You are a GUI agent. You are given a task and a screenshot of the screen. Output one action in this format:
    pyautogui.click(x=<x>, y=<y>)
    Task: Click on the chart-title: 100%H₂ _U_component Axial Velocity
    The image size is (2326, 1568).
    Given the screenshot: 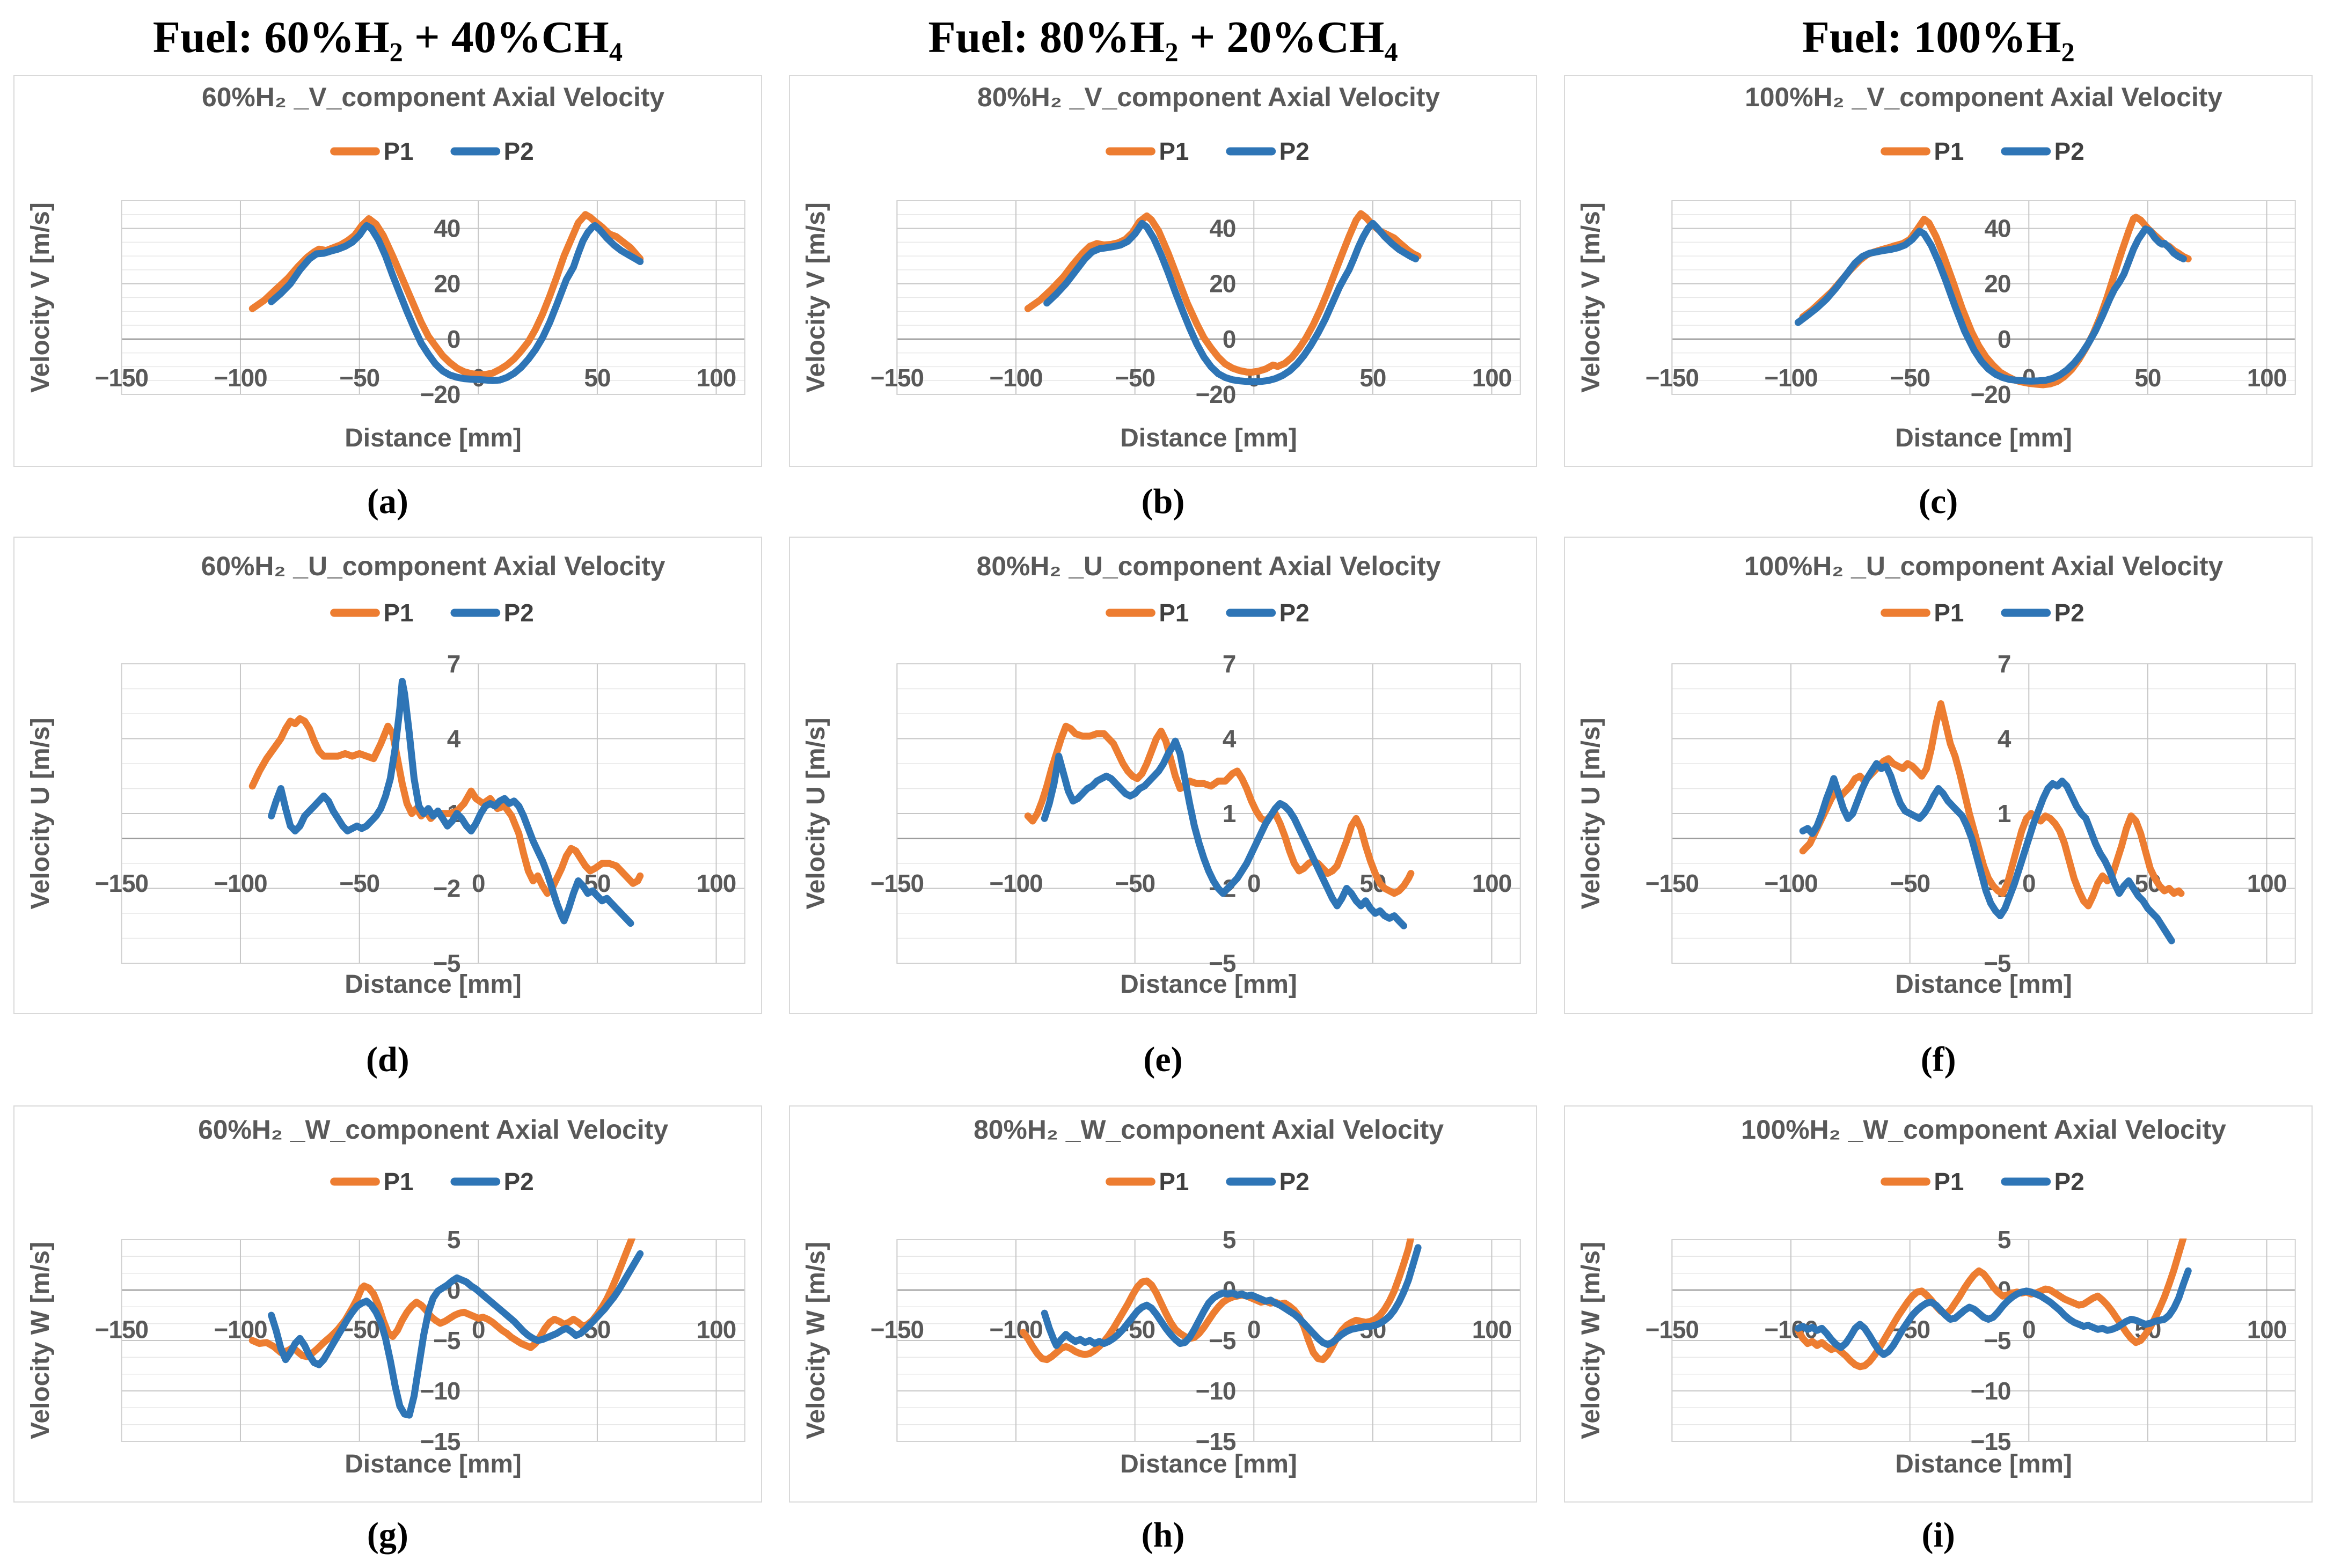 What is the action you would take?
    pyautogui.click(x=1983, y=566)
    